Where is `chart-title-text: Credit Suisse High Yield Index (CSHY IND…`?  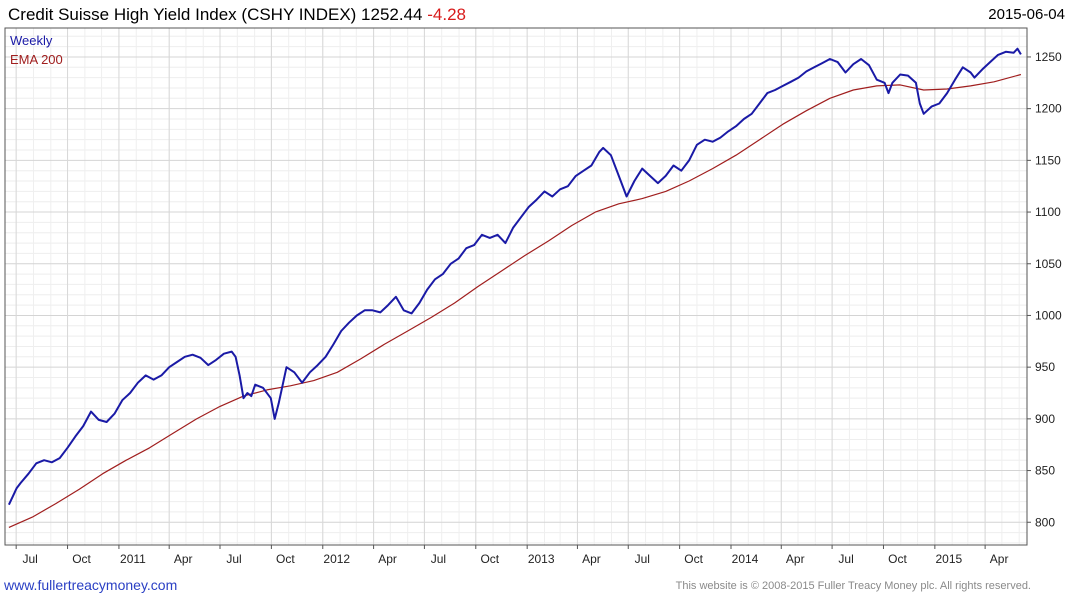
chart-title-text: Credit Suisse High Yield Index (CSHY IND… is located at coordinates (215, 14).